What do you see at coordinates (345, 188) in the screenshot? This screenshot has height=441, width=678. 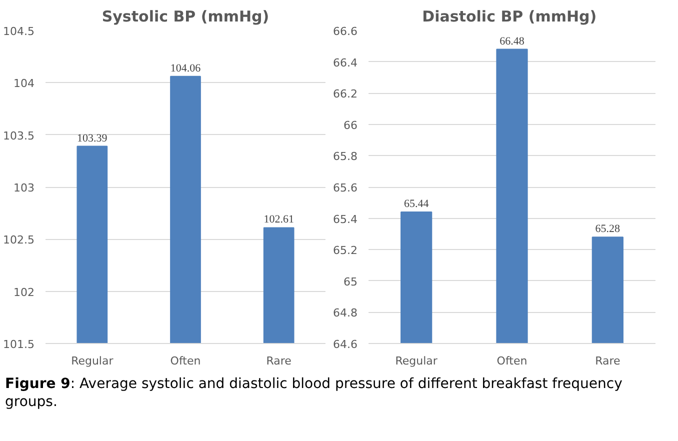 I see `y-tick-label: 65.6` at bounding box center [345, 188].